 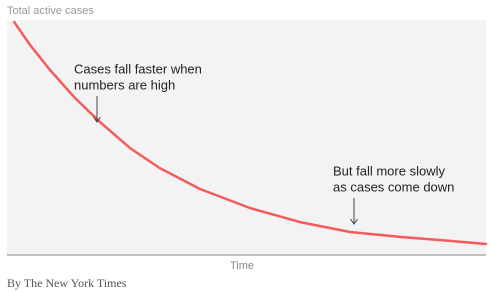 What do you see at coordinates (124, 84) in the screenshot?
I see `annotation: numbers are high` at bounding box center [124, 84].